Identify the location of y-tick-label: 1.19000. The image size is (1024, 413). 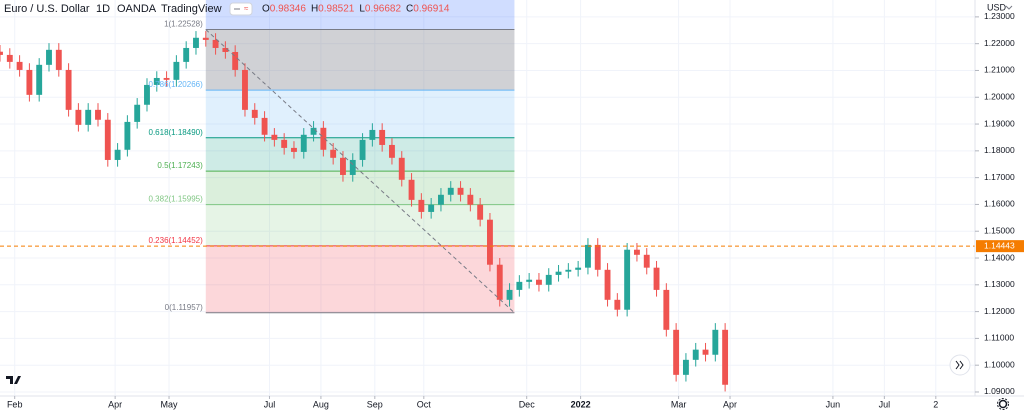
(999, 123).